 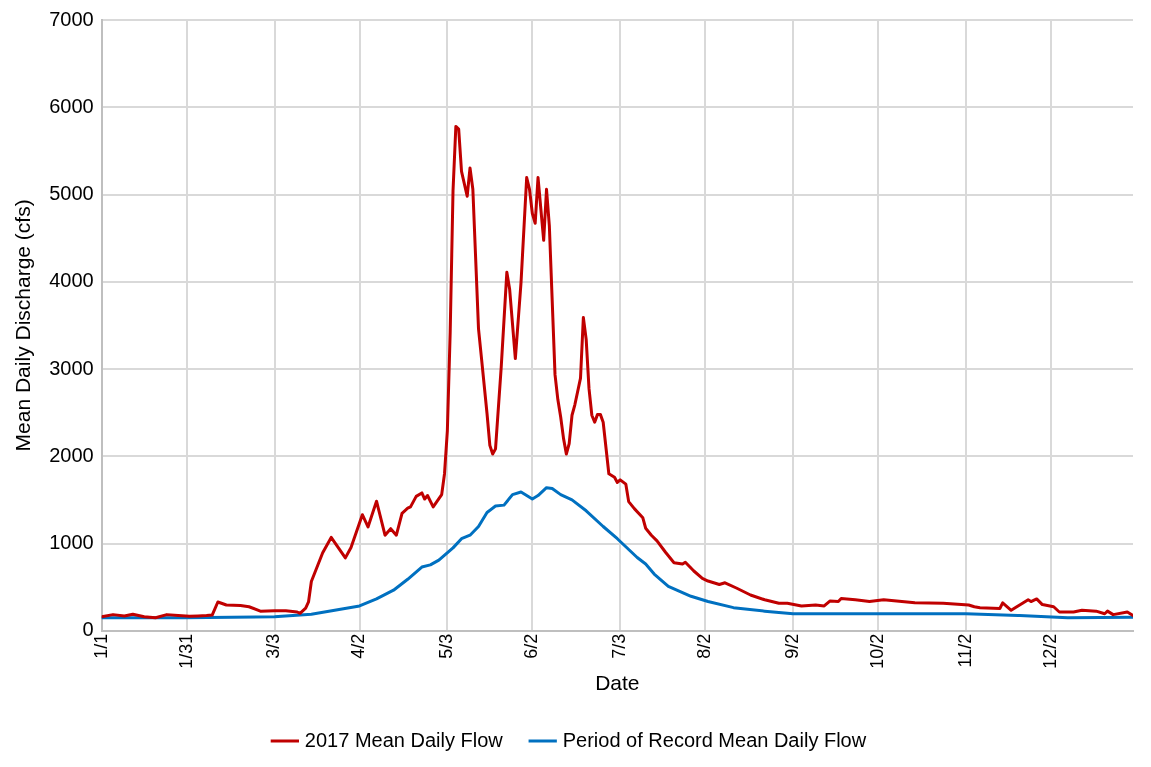 I want to click on x-tick-label: 8/2, so click(x=704, y=646).